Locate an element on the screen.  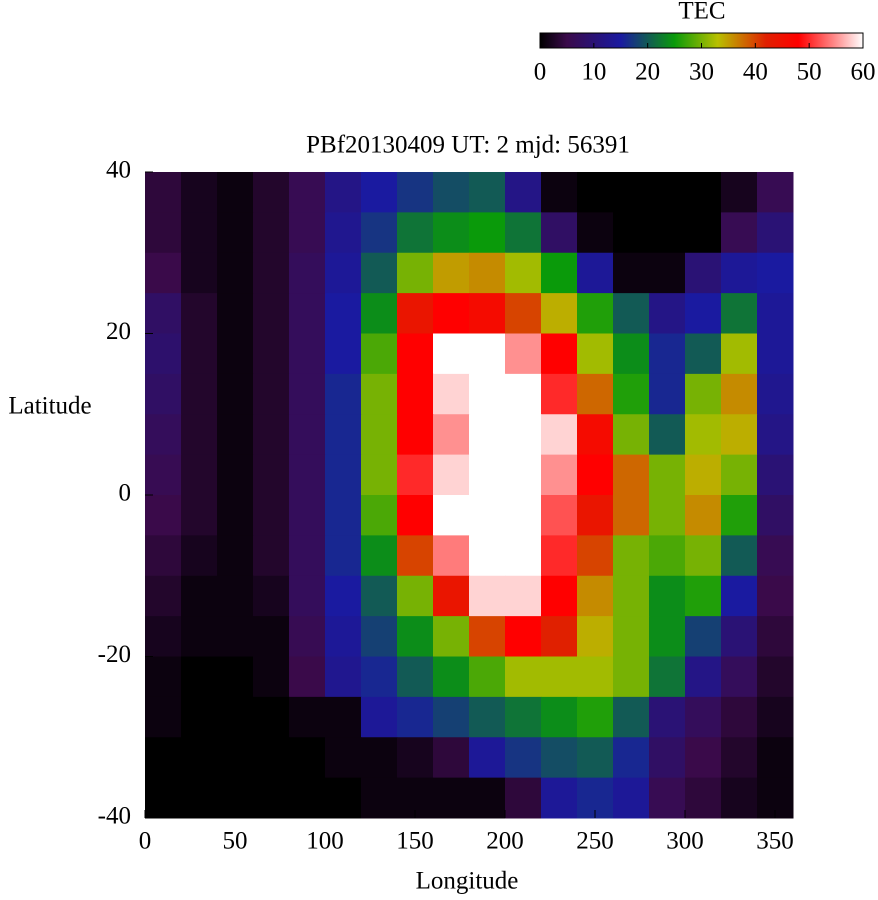
y-tick-label: 0 is located at coordinates (125, 493).